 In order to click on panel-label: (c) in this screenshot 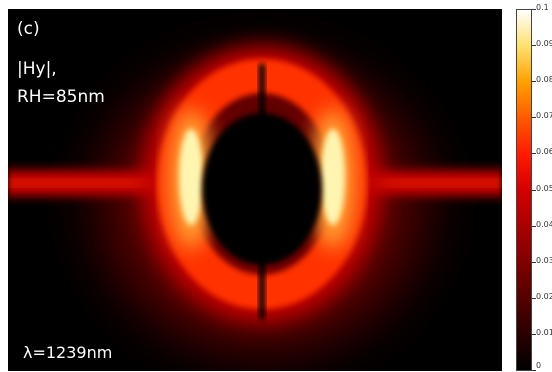, I will do `click(28, 29)`.